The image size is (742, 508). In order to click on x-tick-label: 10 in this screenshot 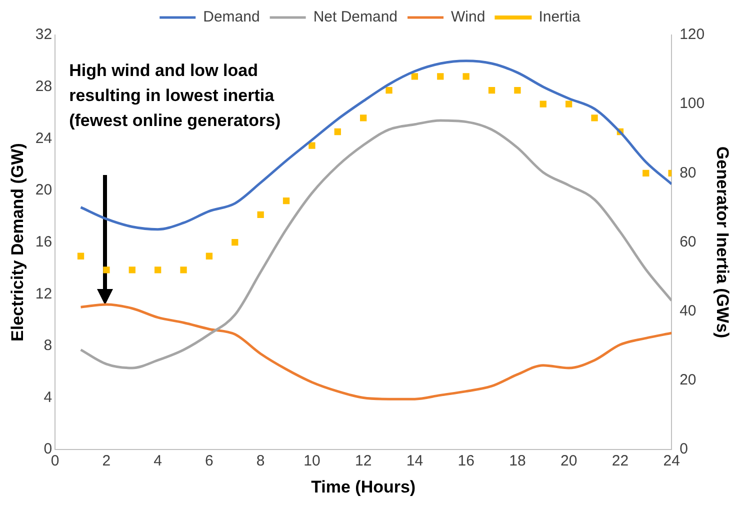, I will do `click(312, 461)`.